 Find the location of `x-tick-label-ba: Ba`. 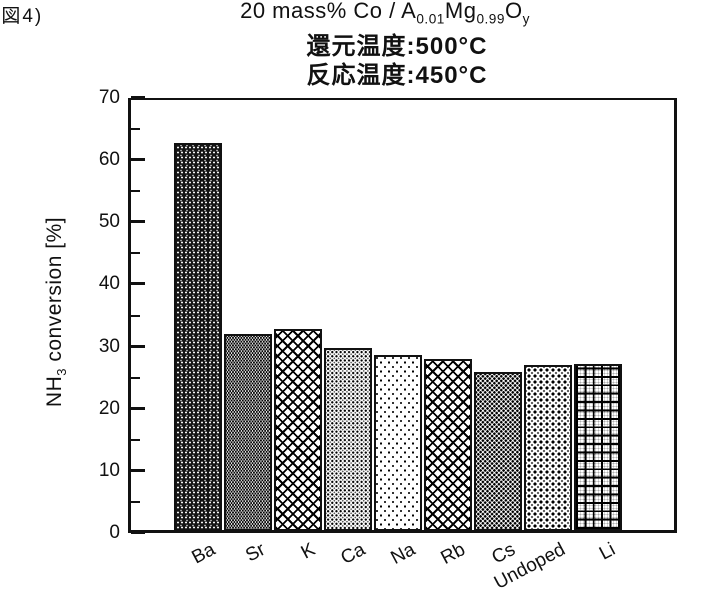

x-tick-label-ba: Ba is located at coordinates (203, 554).